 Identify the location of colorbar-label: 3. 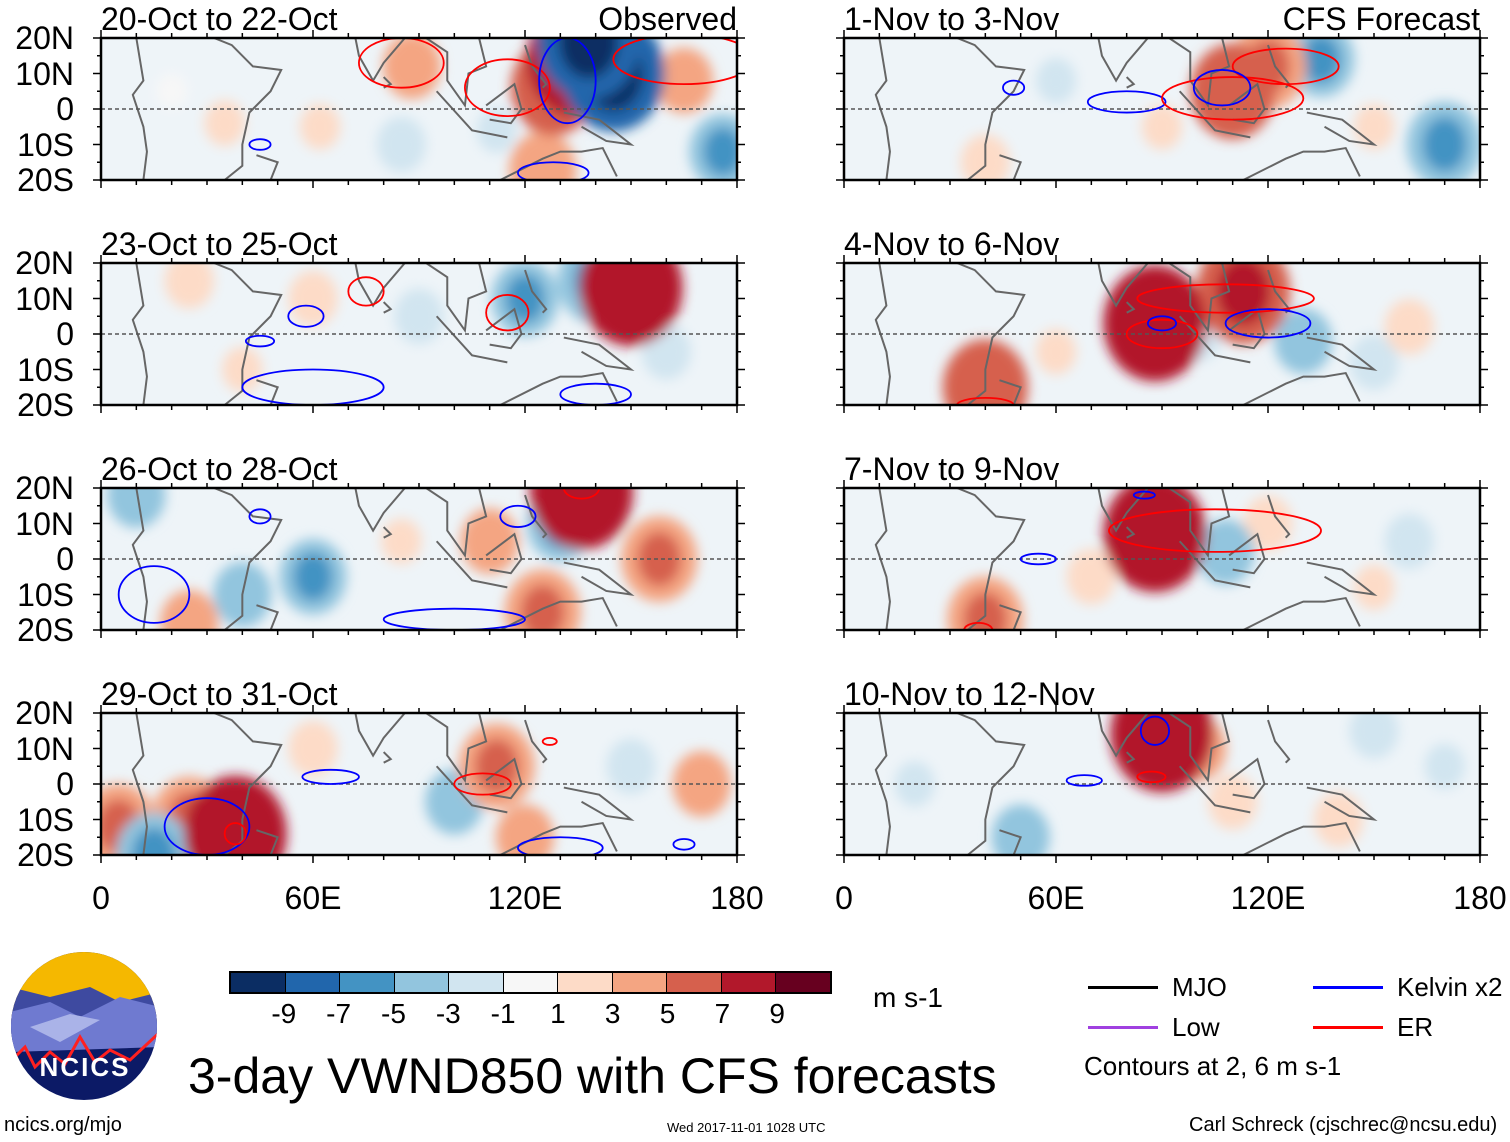
(612, 1013).